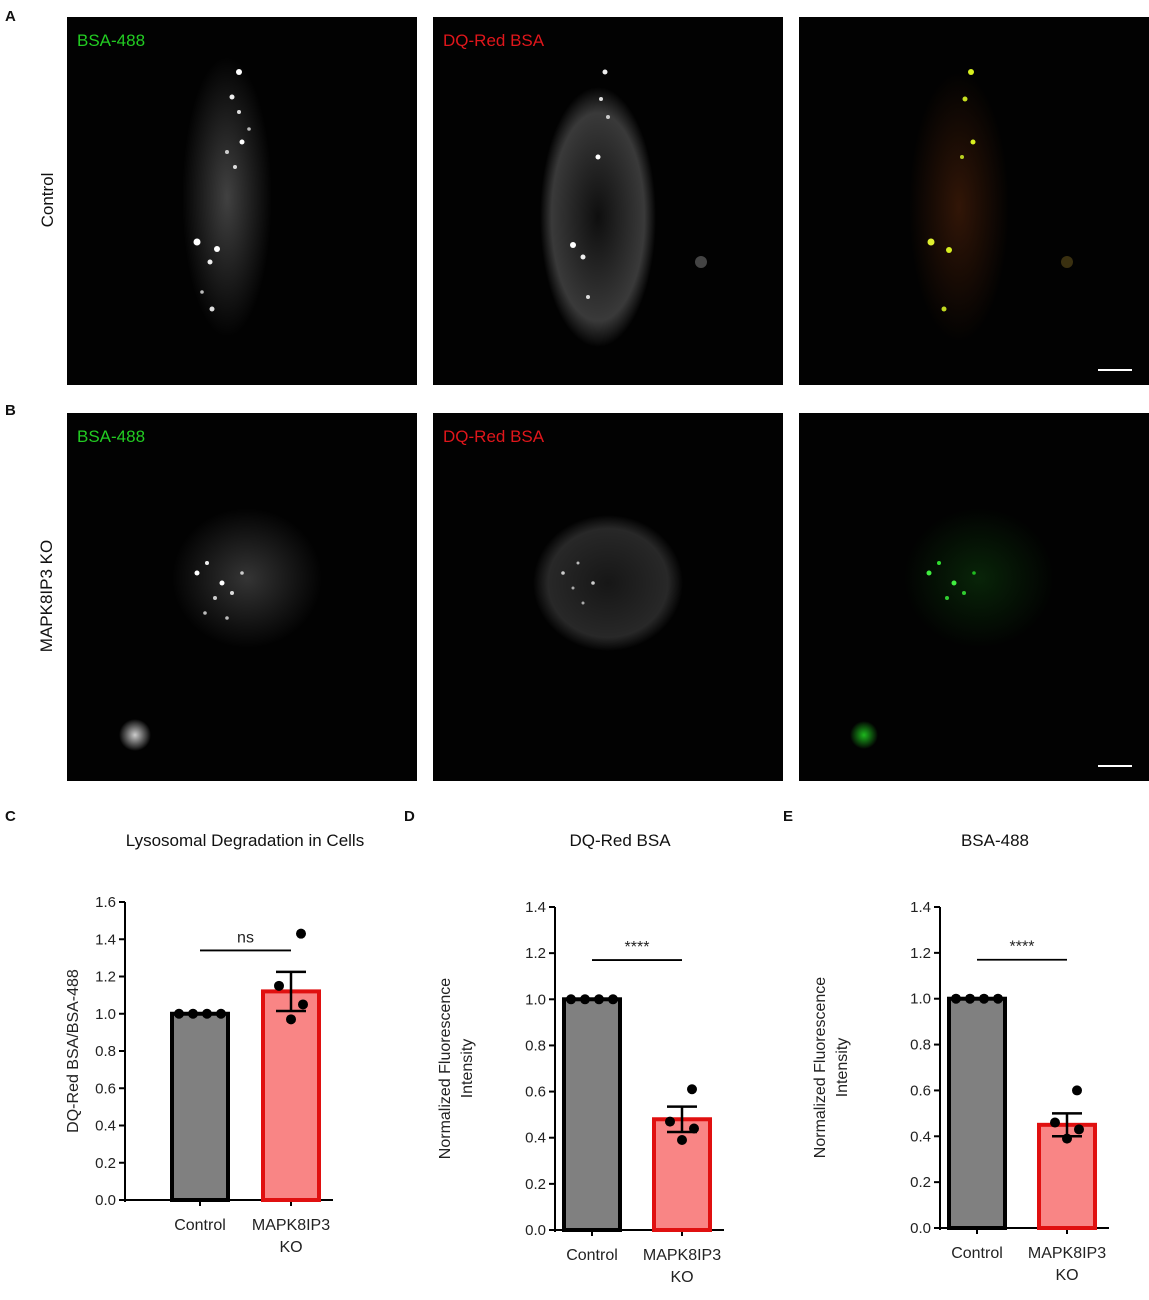  I want to click on micrograph-ko-merge, so click(974, 597).